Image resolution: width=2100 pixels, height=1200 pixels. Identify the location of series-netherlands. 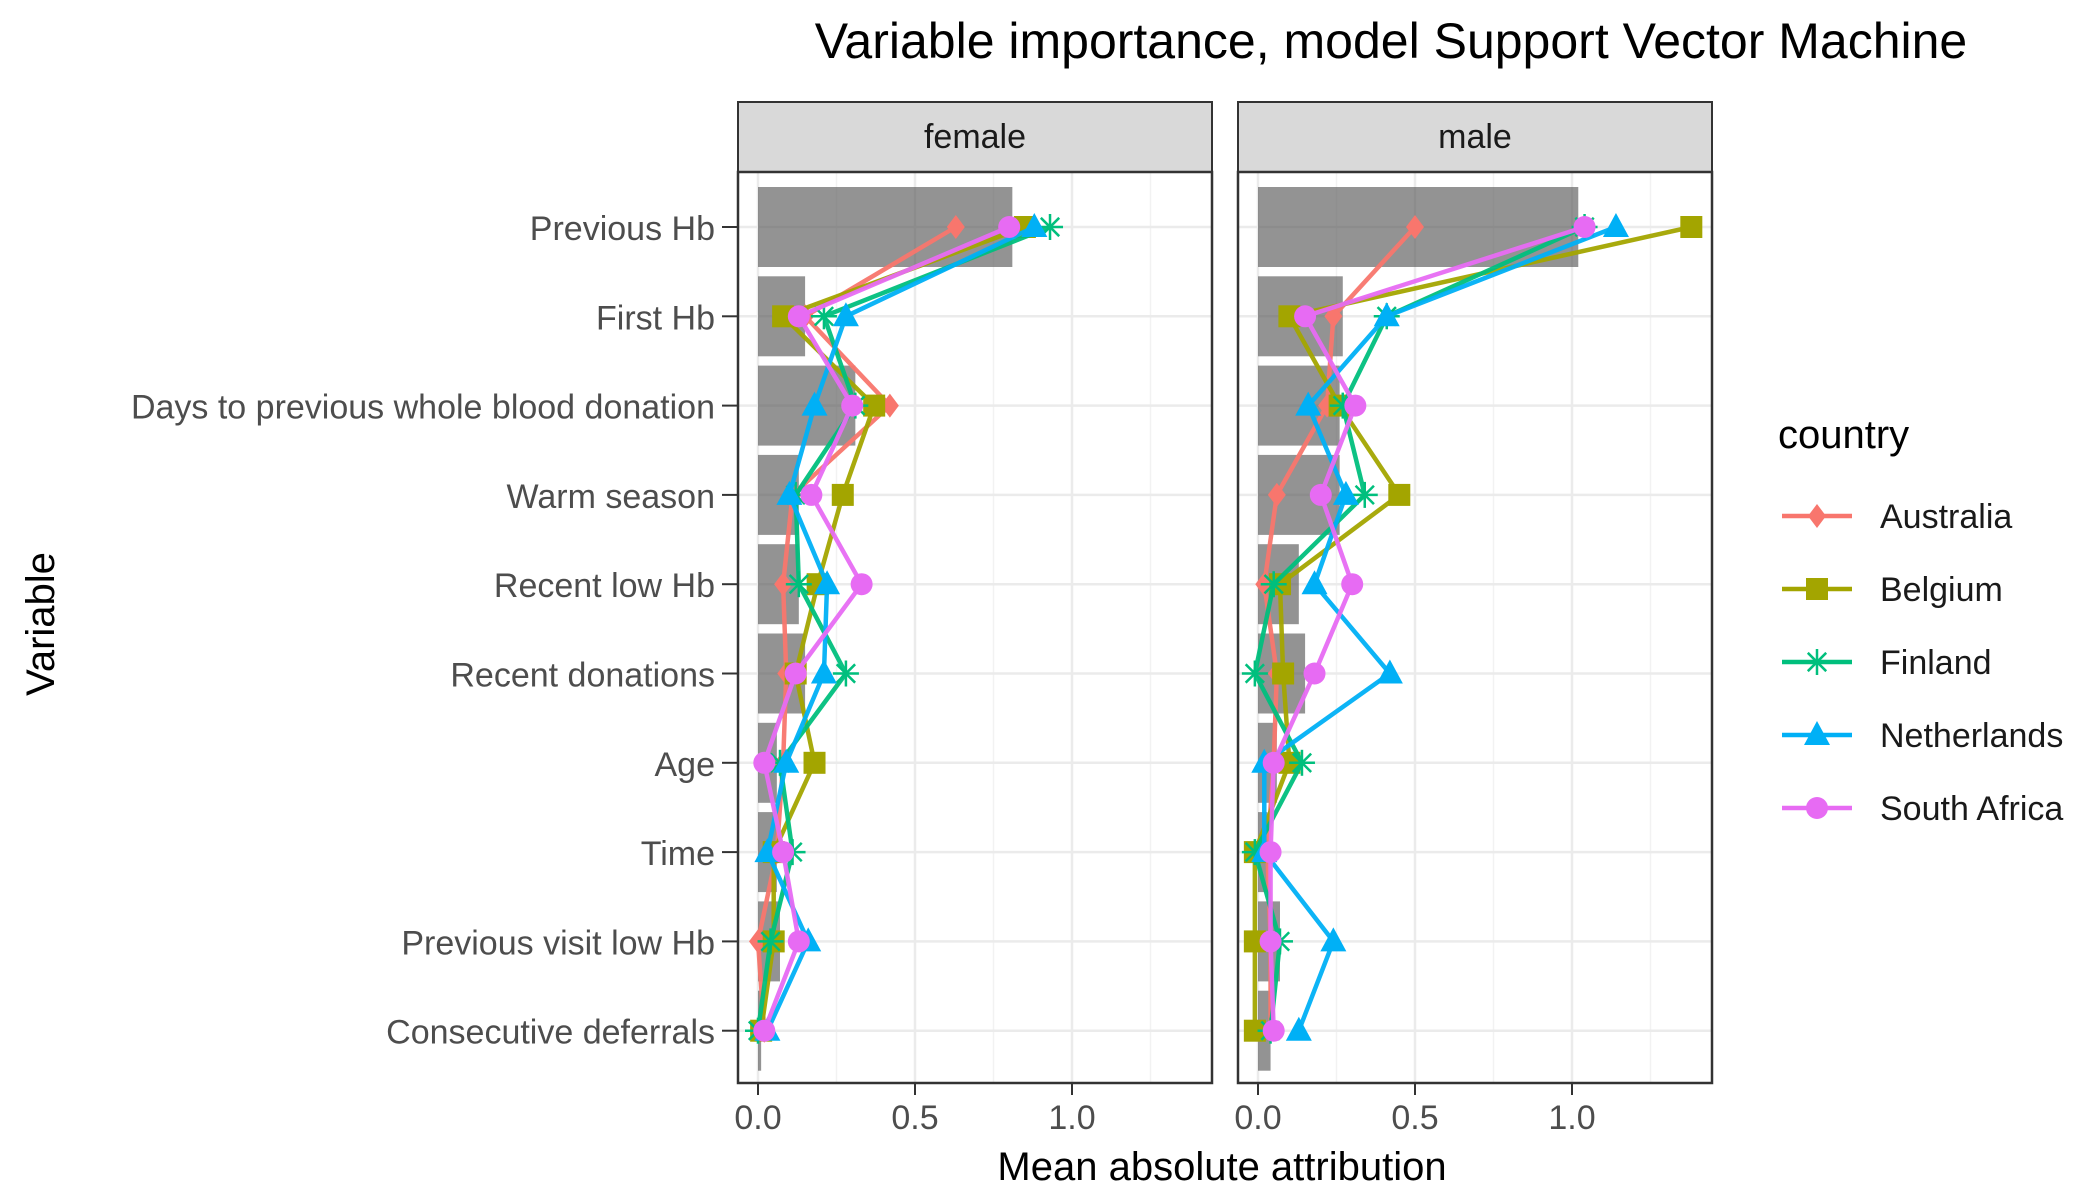
(1440, 627).